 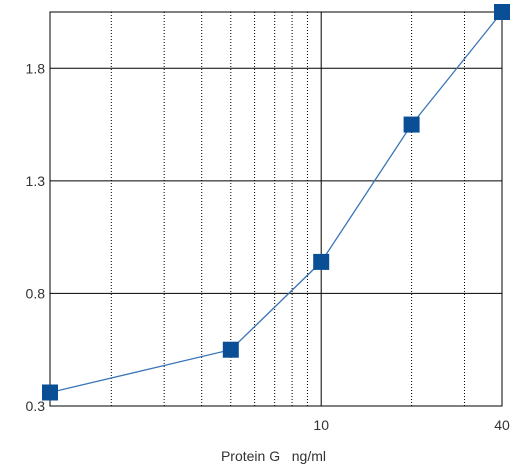 What do you see at coordinates (273, 456) in the screenshot?
I see `x-axis-label: Protein G ng/ml` at bounding box center [273, 456].